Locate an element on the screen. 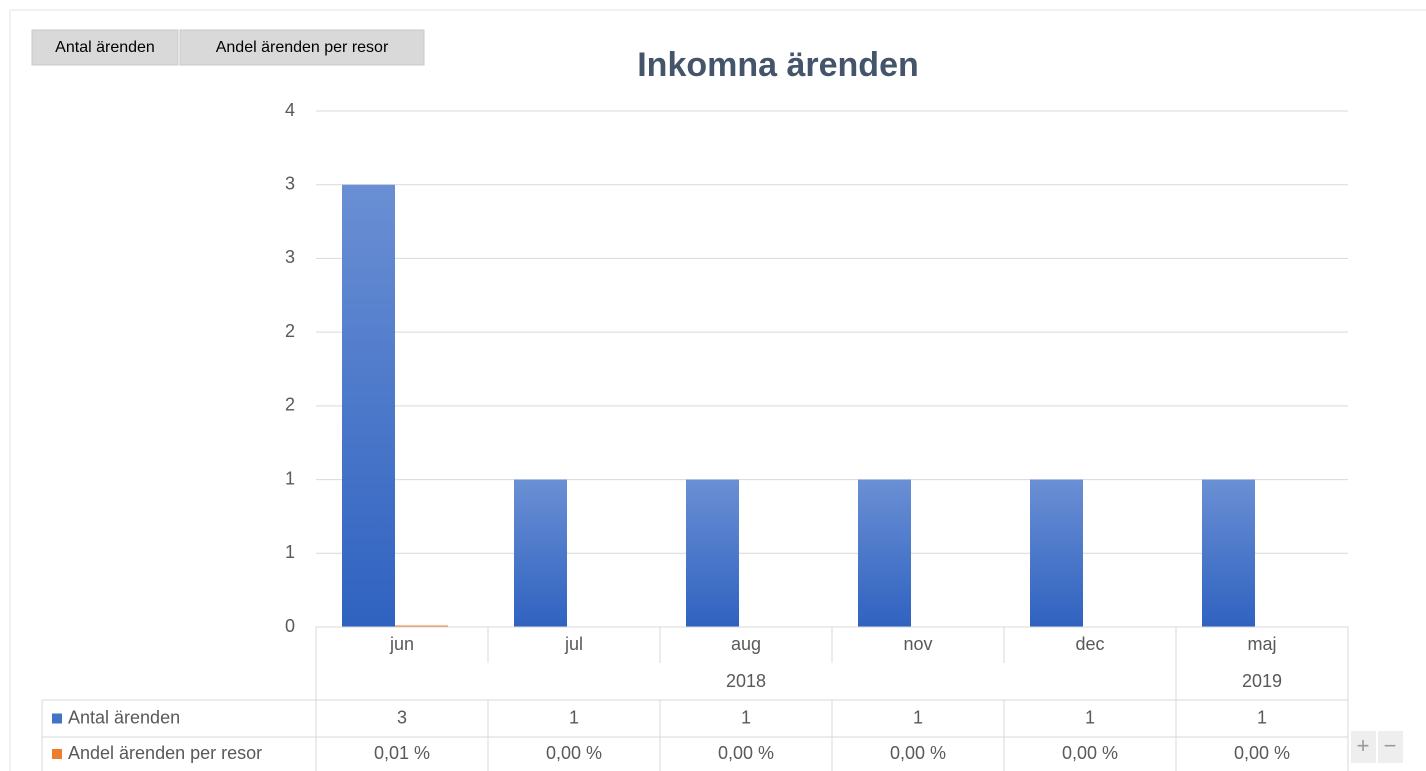 The width and height of the screenshot is (1426, 771). zoom-out is located at coordinates (1390, 747).